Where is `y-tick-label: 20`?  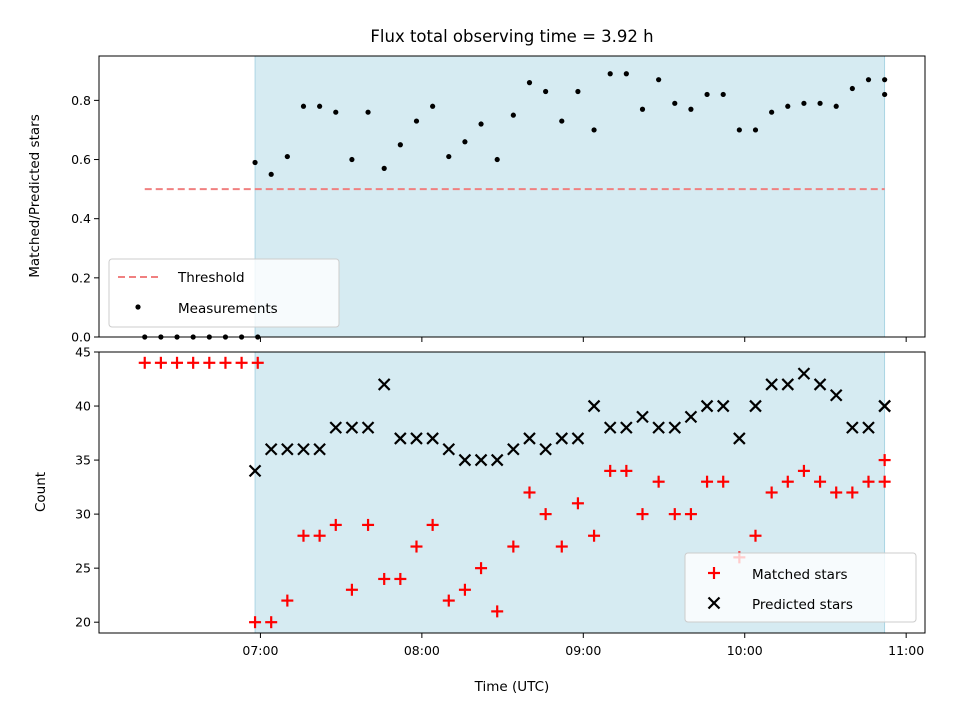
y-tick-label: 20 is located at coordinates (83, 622).